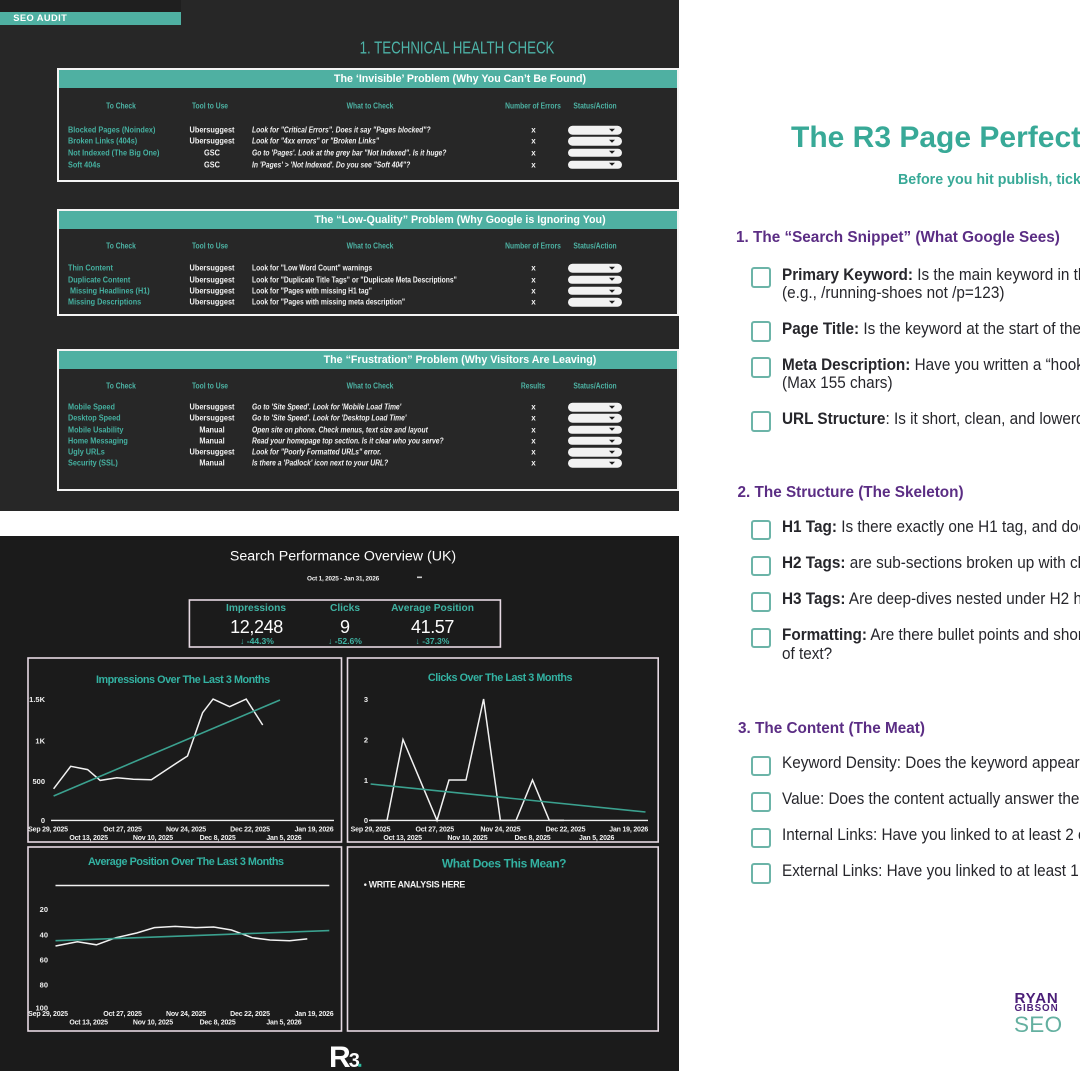 Image resolution: width=1080 pixels, height=1080 pixels. What do you see at coordinates (41, 1007) in the screenshot?
I see `svg-text: 100` at bounding box center [41, 1007].